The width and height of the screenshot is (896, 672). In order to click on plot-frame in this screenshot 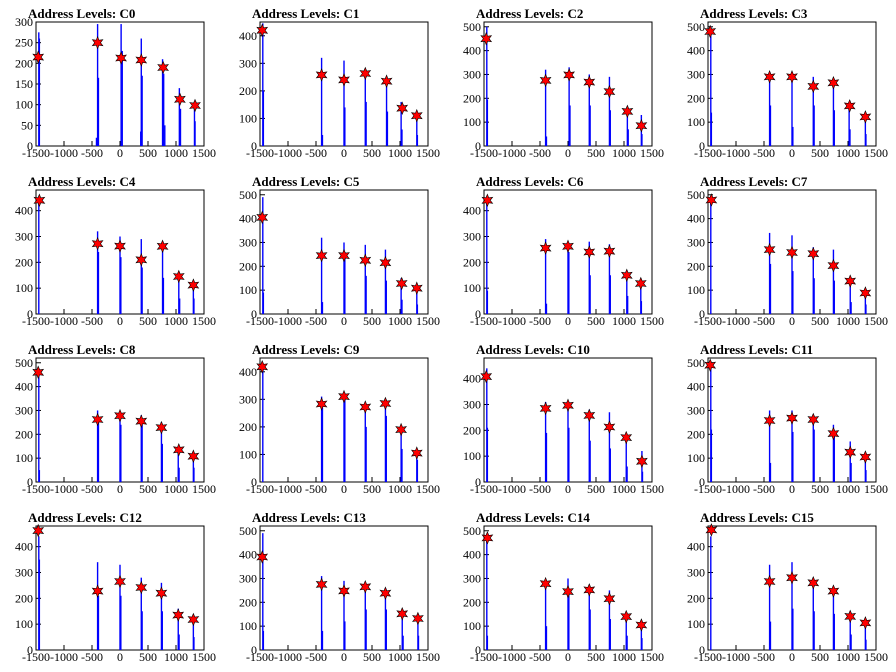, I will do `click(568, 84)`.